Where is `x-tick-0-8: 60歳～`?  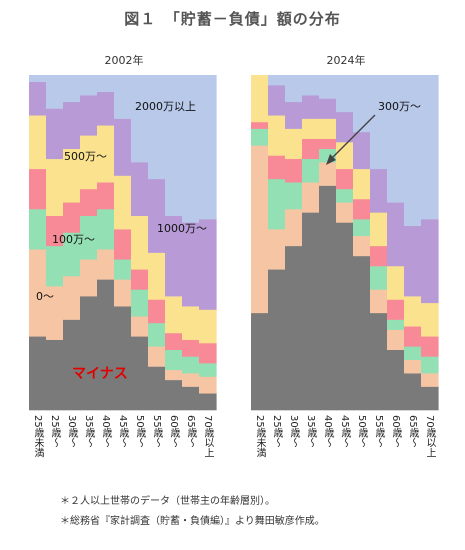 x-tick-0-8: 60歳～ is located at coordinates (174, 431).